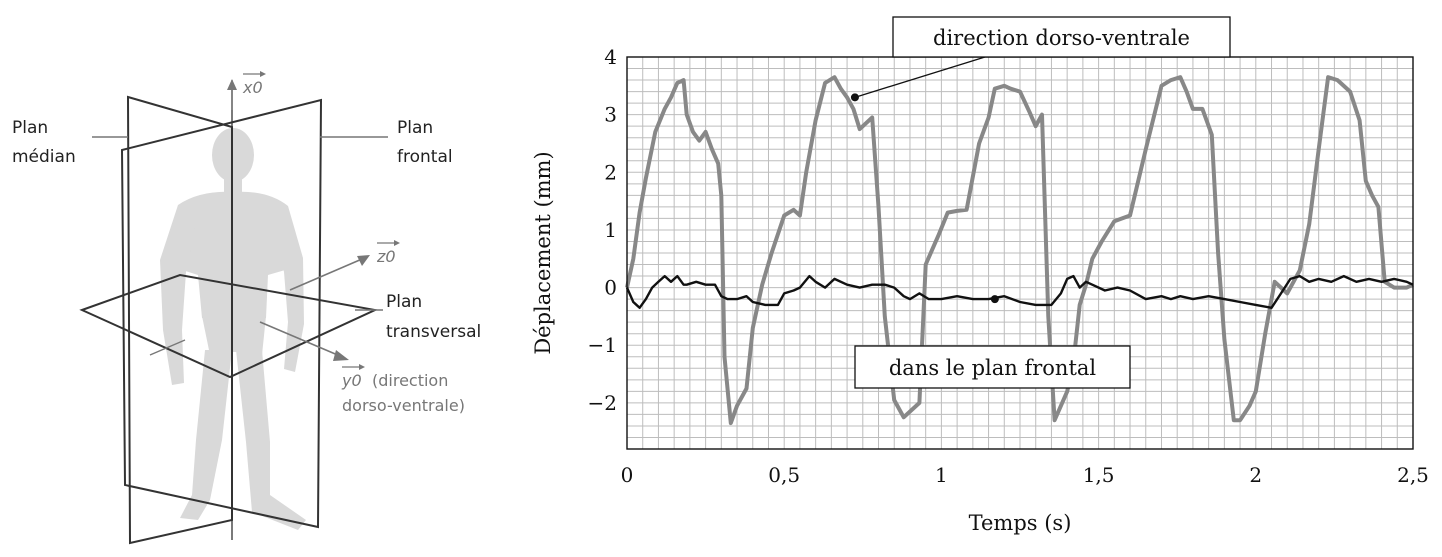 The height and width of the screenshot is (557, 1442). What do you see at coordinates (1255, 475) in the screenshot?
I see `x-tick-label: 2` at bounding box center [1255, 475].